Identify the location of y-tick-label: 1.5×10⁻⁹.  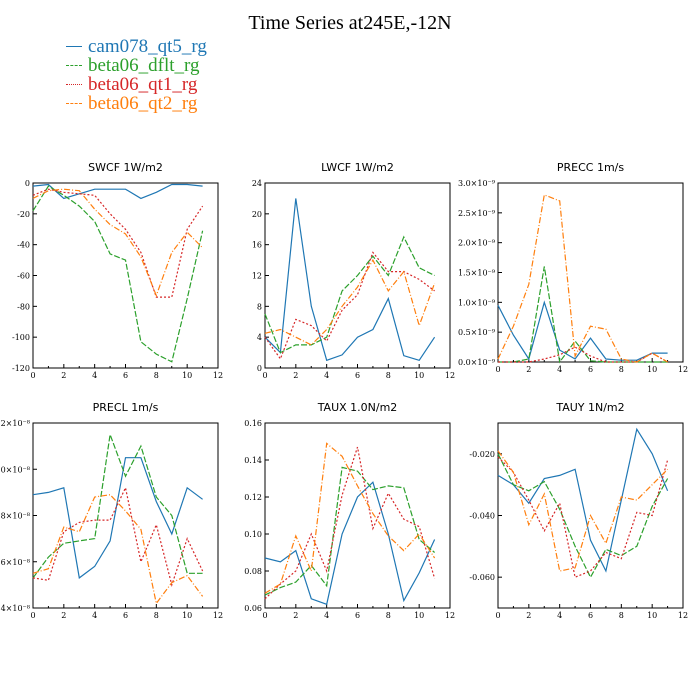
(477, 273).